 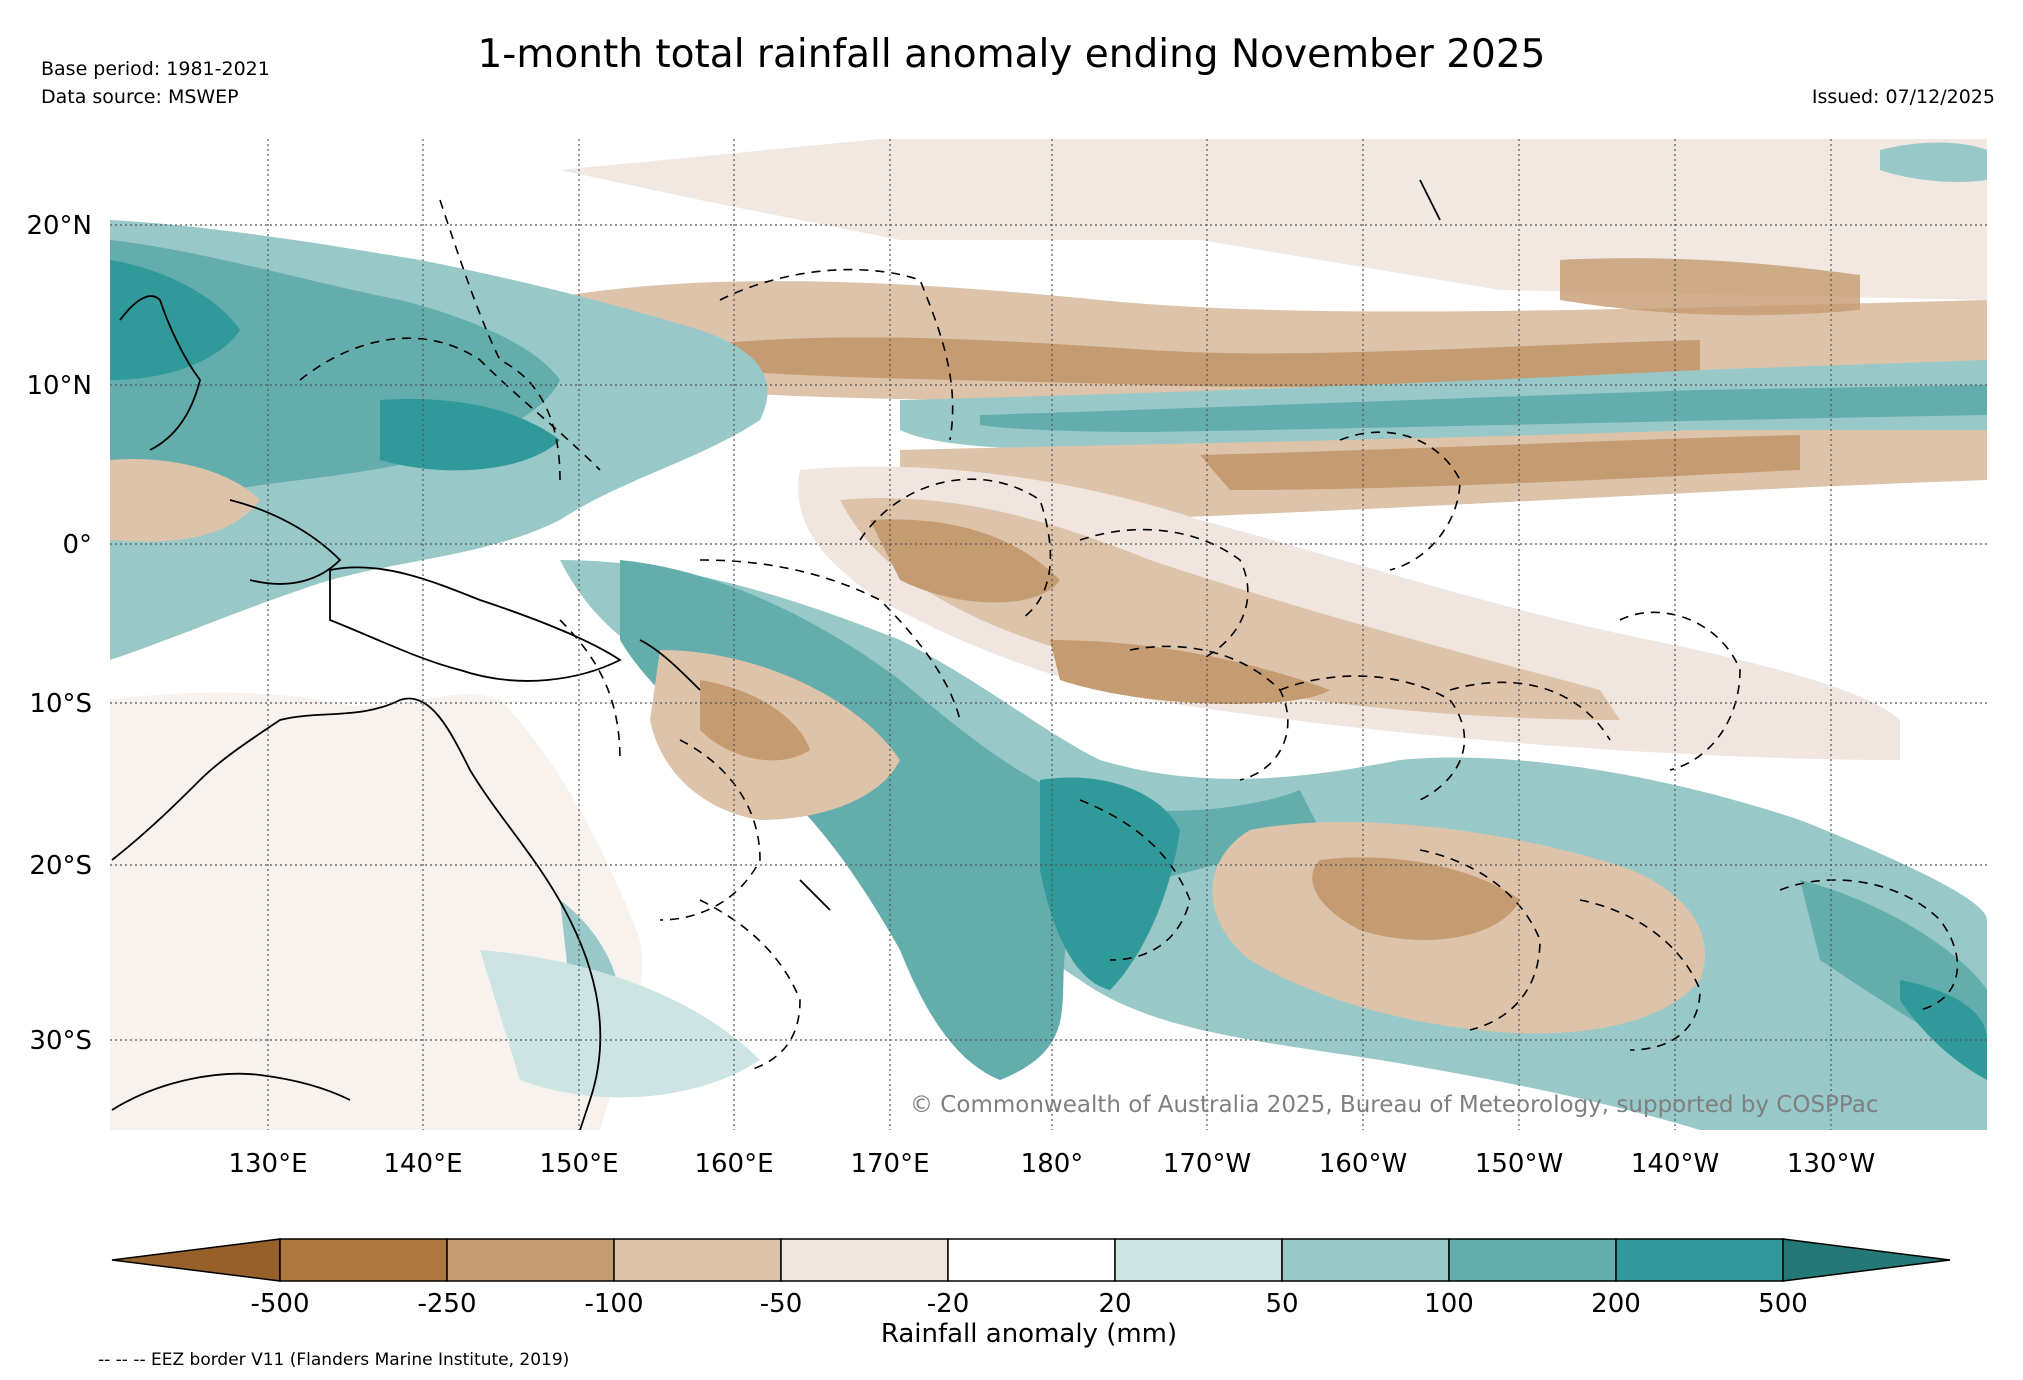 What do you see at coordinates (1052, 1164) in the screenshot?
I see `lon-label-180: 180°` at bounding box center [1052, 1164].